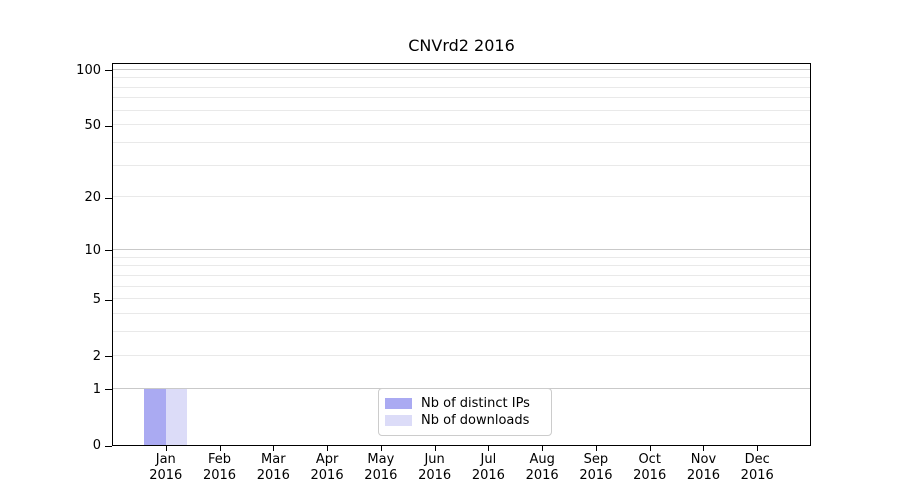 This screenshot has height=500, width=900. I want to click on x-tick-label: Apr 2016, so click(327, 468).